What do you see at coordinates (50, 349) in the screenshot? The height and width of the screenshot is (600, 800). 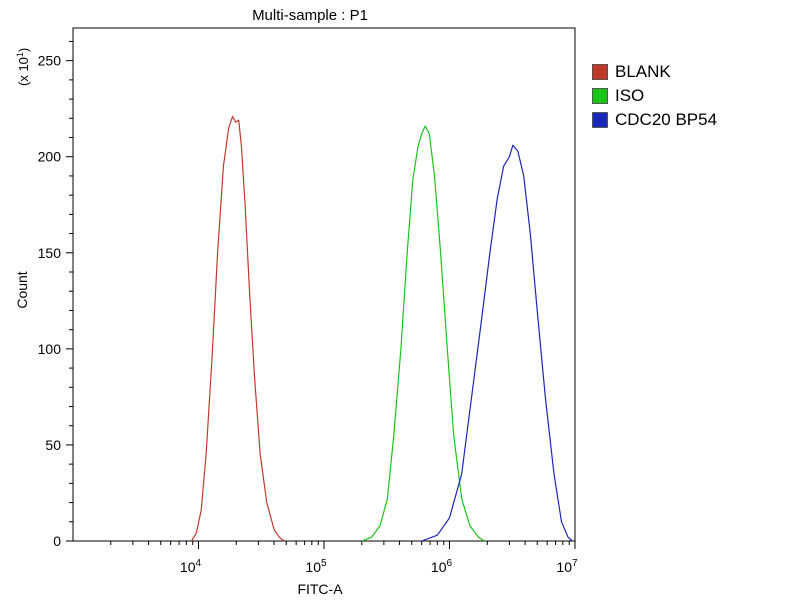 I see `y-tick-label: 100` at bounding box center [50, 349].